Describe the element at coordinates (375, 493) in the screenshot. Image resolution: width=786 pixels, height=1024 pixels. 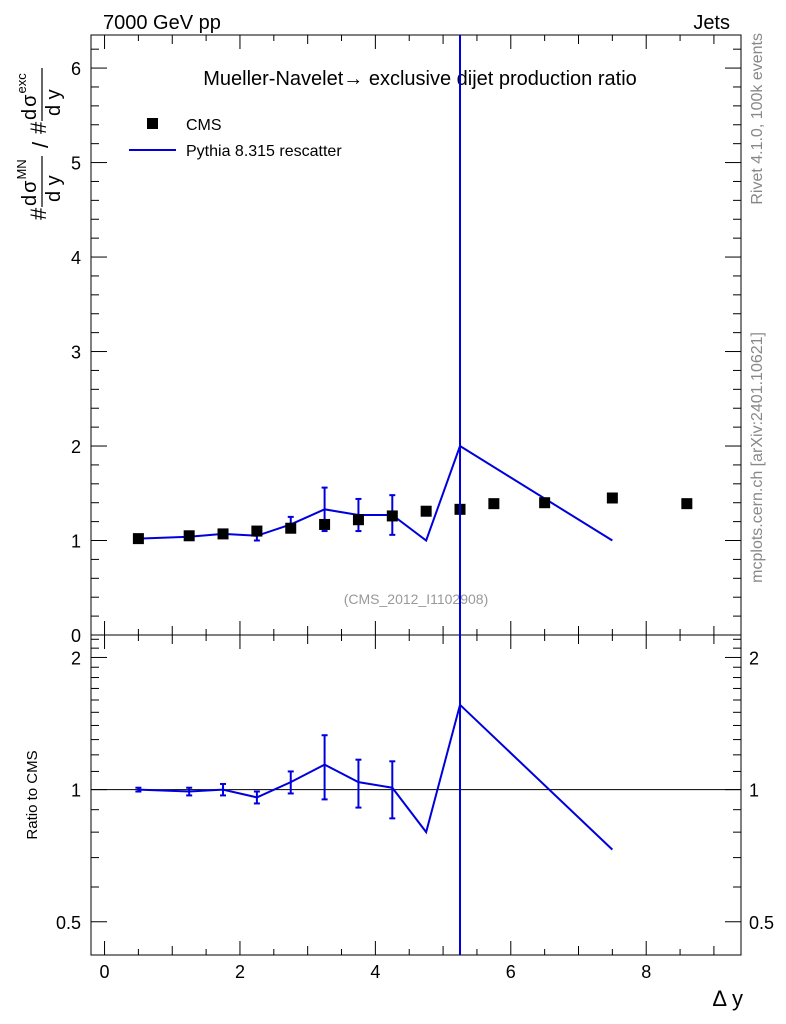
I see `mc-prediction-line` at that location.